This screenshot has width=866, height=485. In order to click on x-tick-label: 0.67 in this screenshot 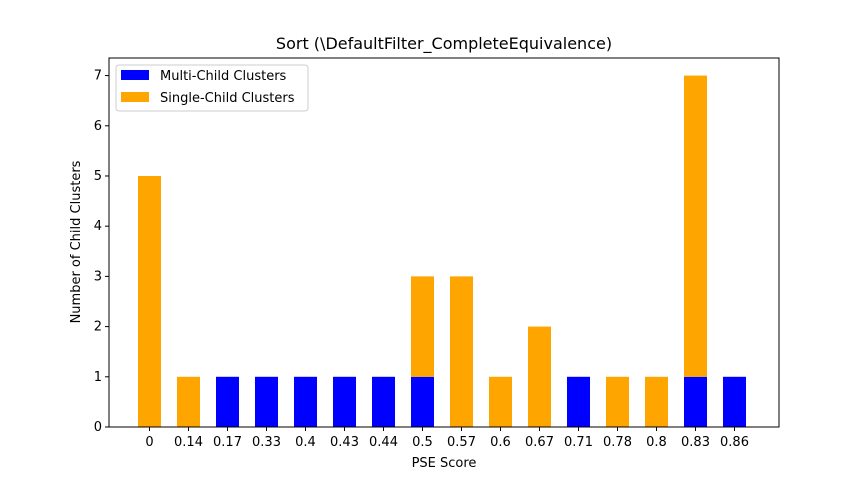, I will do `click(539, 442)`.